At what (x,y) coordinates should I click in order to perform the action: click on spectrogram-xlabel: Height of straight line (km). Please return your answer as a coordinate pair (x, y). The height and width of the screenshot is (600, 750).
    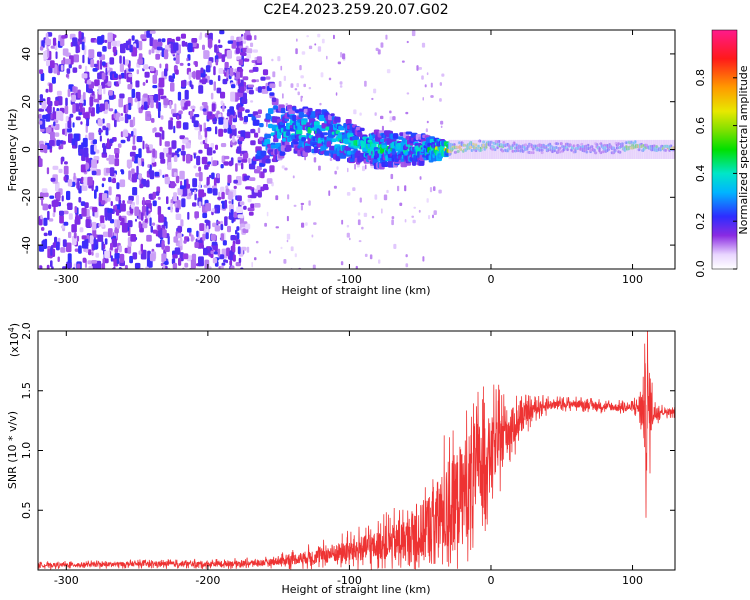
    Looking at the image, I should click on (355, 290).